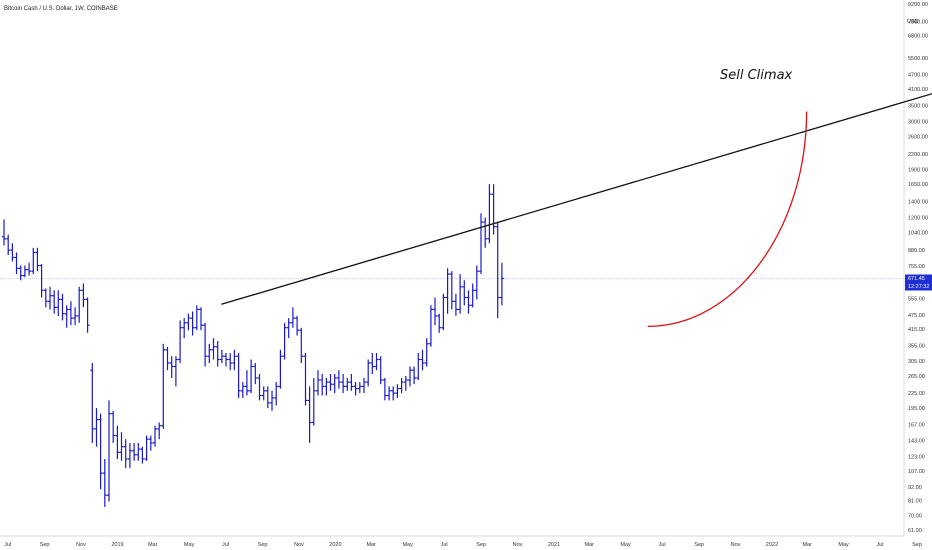  I want to click on price-tick-label: 555.00, so click(916, 300).